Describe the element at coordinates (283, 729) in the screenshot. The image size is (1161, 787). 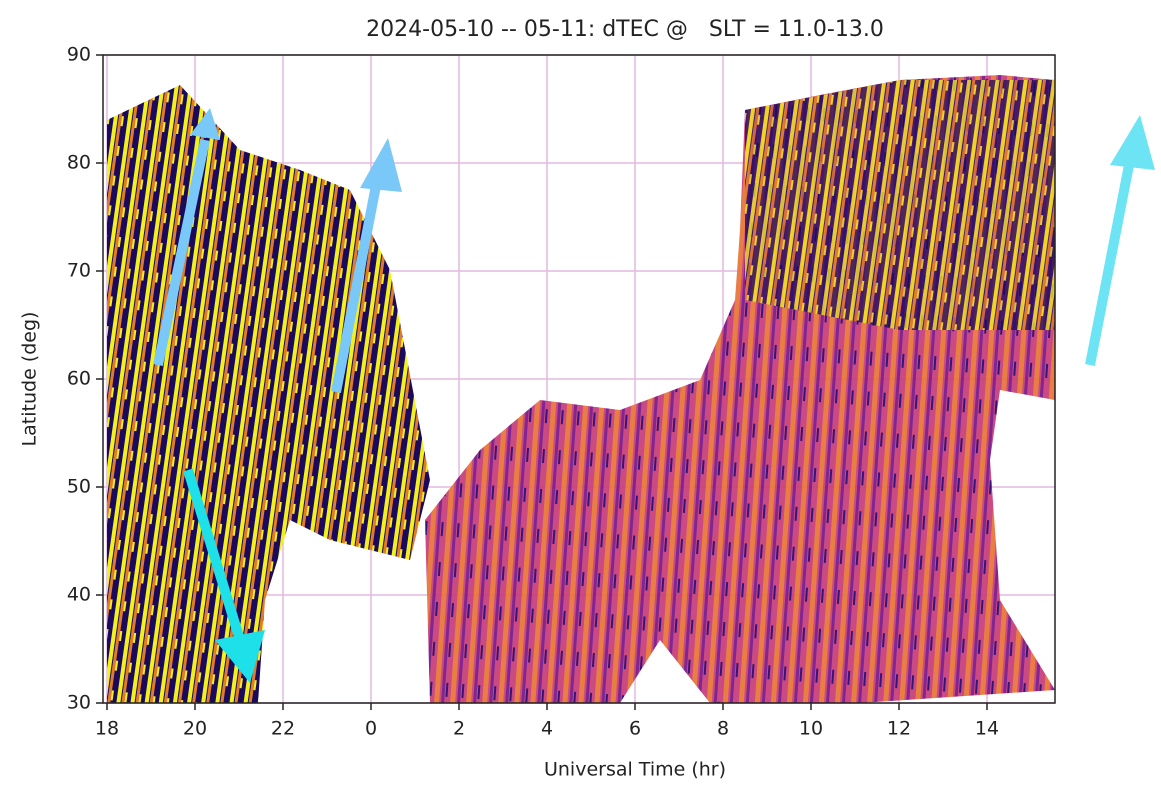
I see `x-tick-label: 22` at that location.